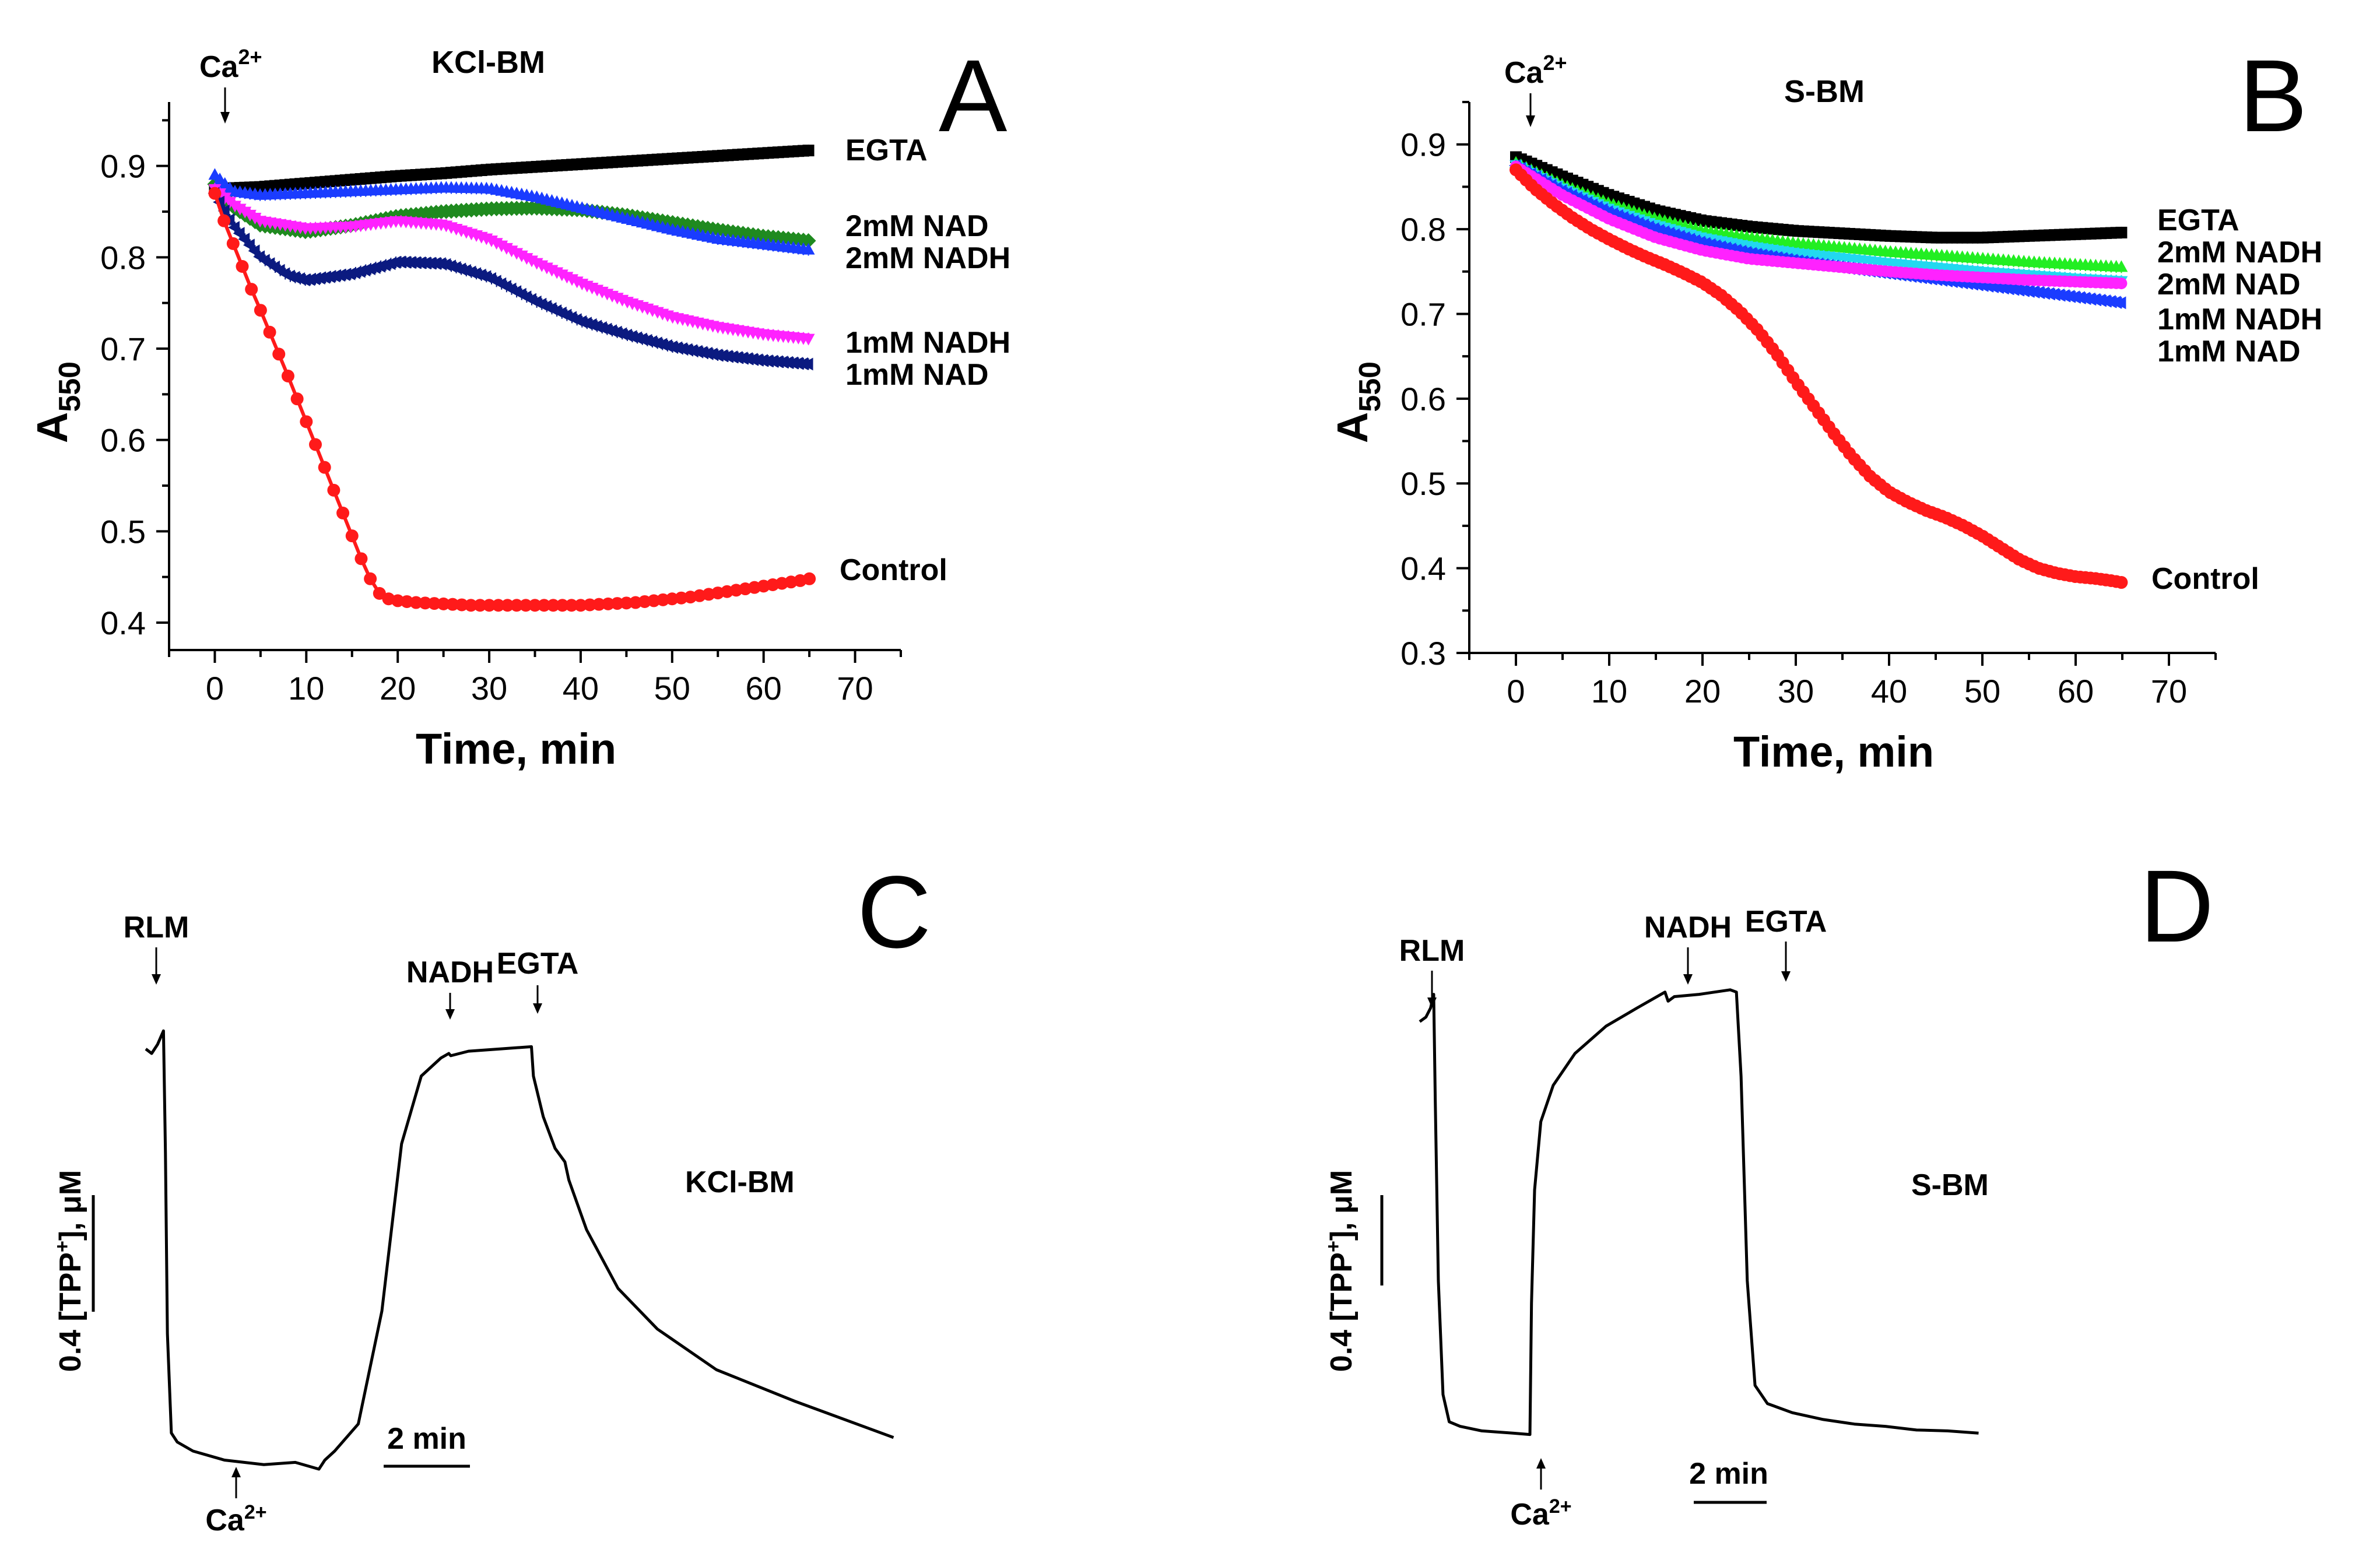 The height and width of the screenshot is (1556, 2380). I want to click on panel-a-ylabel: A550, so click(57, 402).